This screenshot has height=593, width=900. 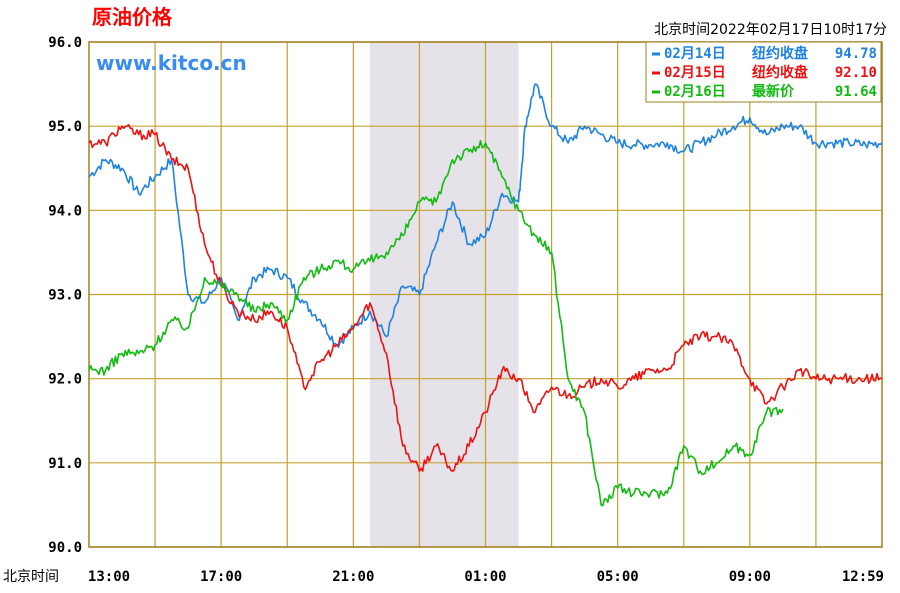 I want to click on y-tick-label: 90.0, so click(x=65, y=548).